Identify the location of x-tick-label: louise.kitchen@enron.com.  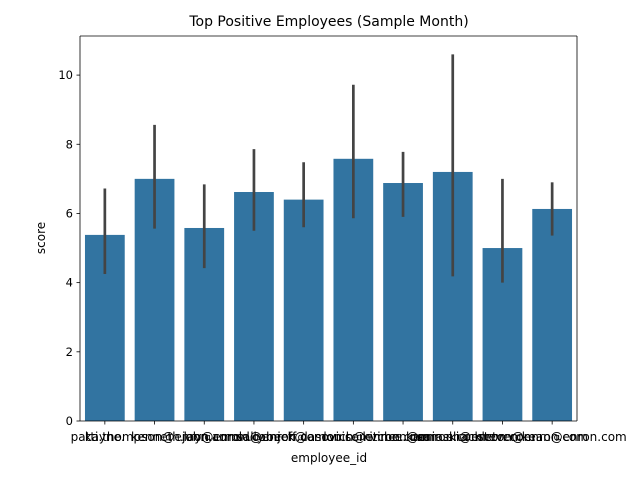
(402, 437).